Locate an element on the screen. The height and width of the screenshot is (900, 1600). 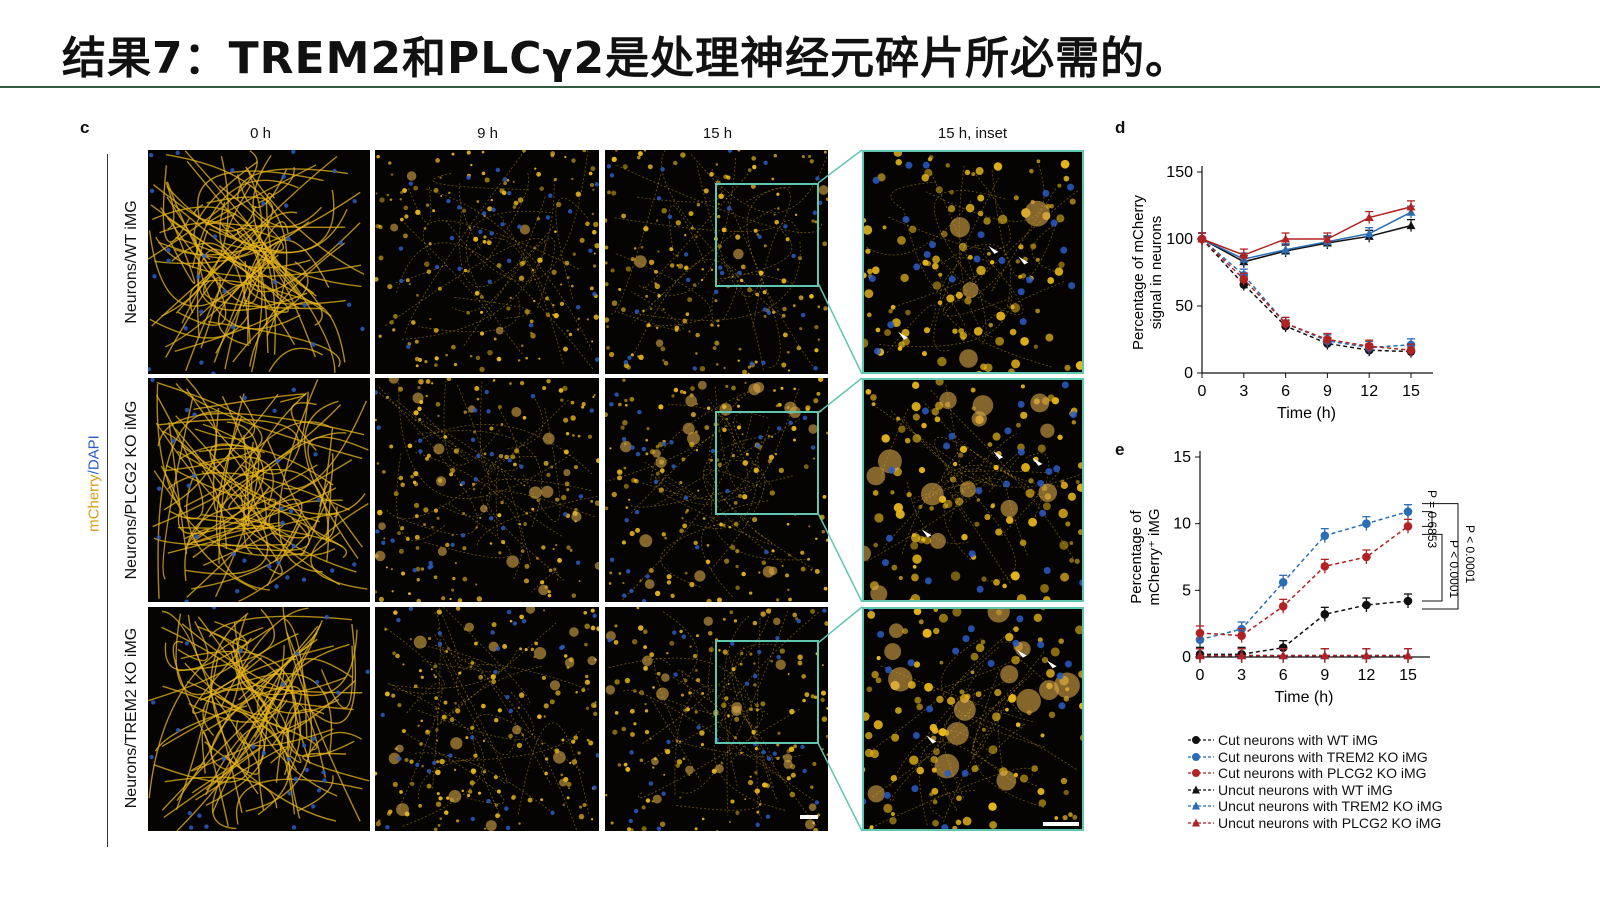
x-axis-label: Time (h) is located at coordinates (1306, 413).